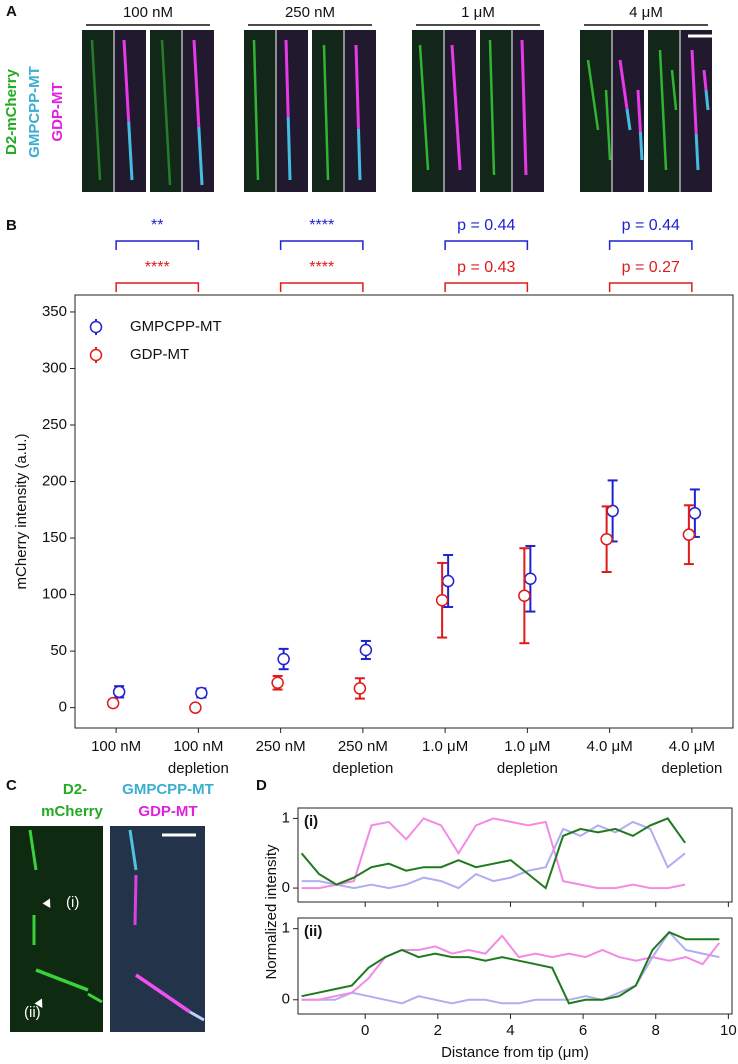  I want to click on subplot-label: (i), so click(311, 821).